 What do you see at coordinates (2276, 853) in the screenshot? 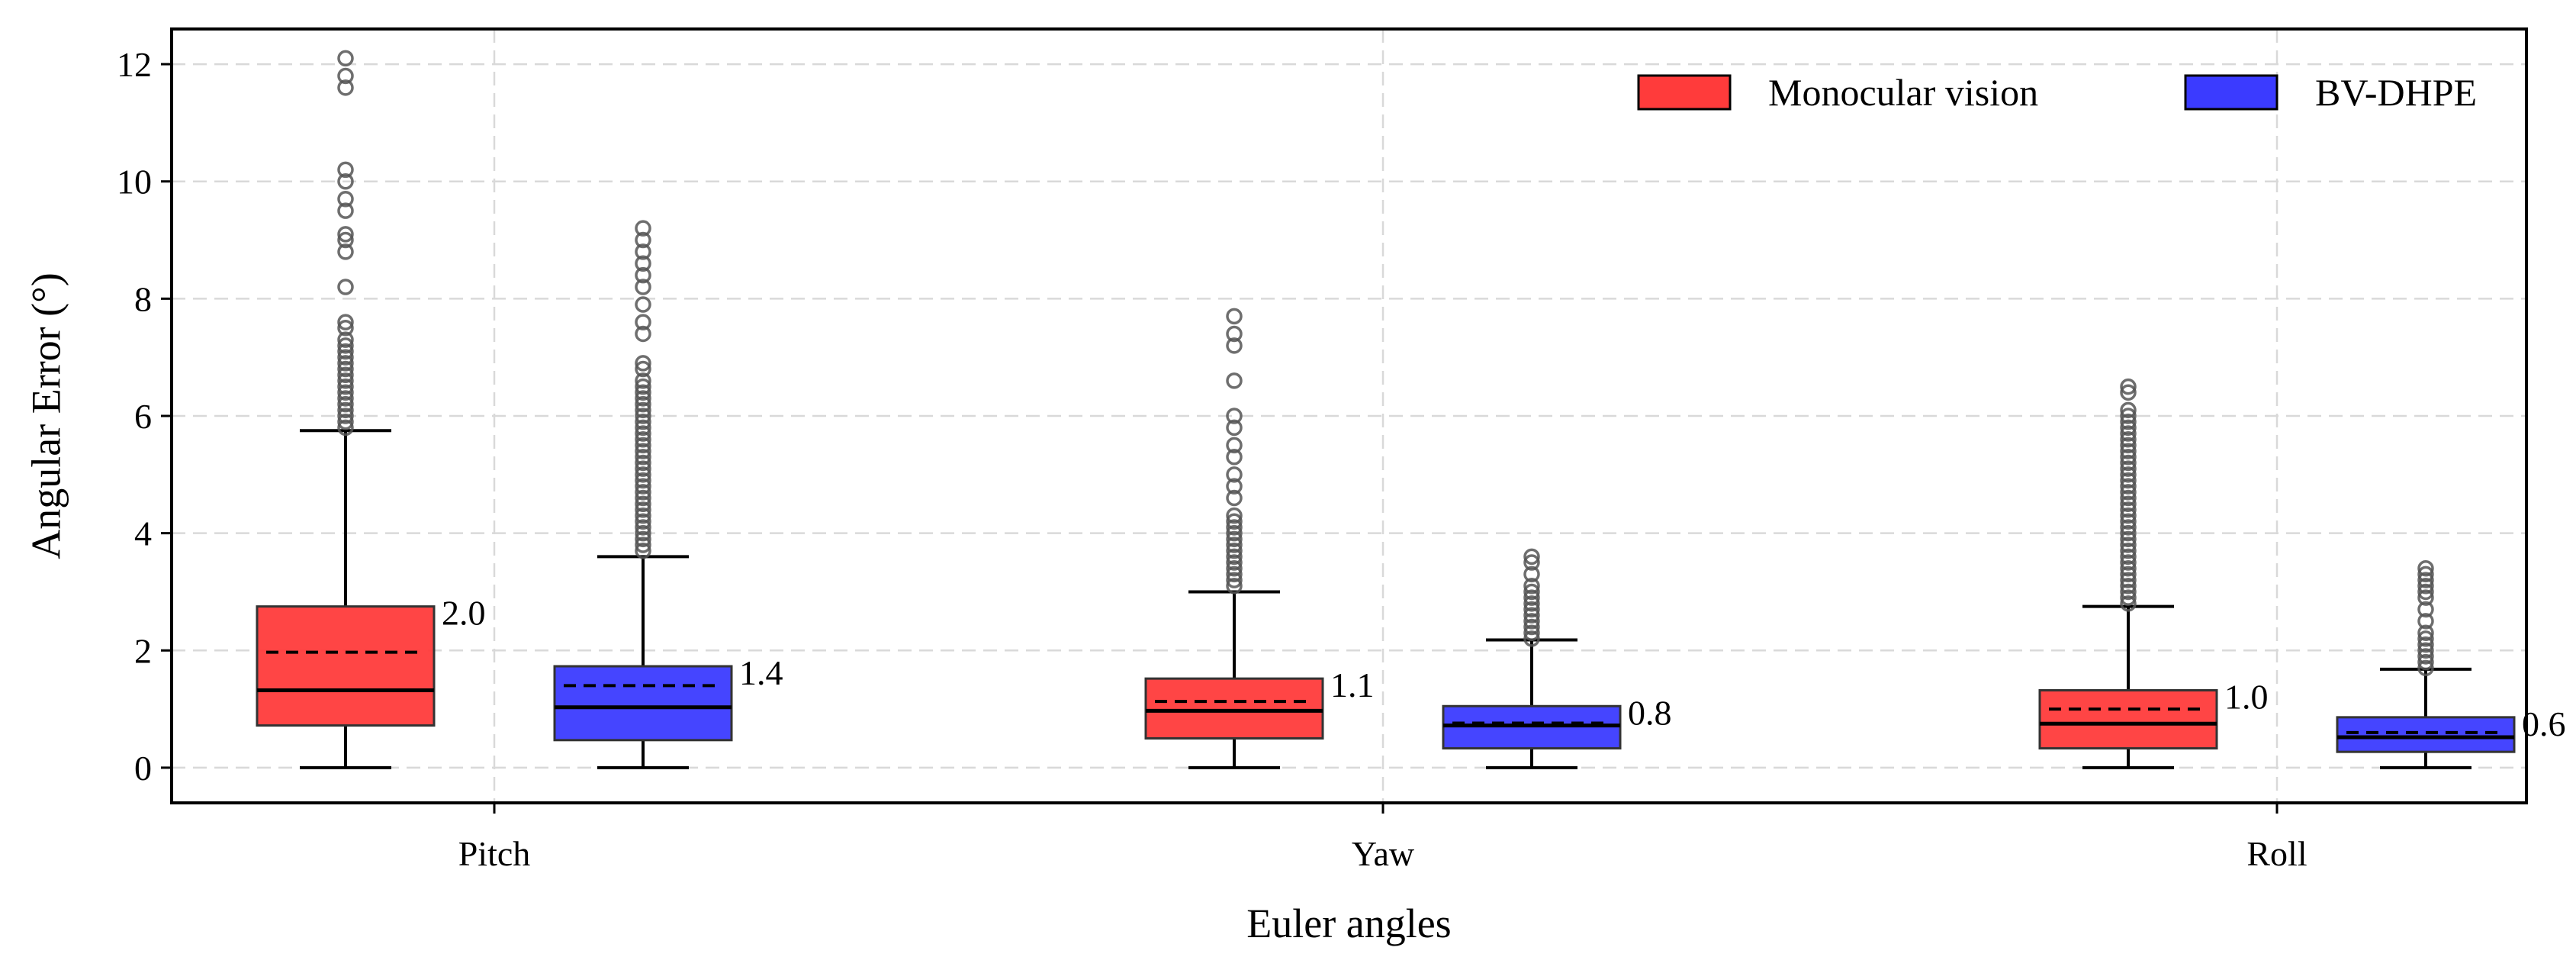
I see `x-tick-label: Roll` at bounding box center [2276, 853].